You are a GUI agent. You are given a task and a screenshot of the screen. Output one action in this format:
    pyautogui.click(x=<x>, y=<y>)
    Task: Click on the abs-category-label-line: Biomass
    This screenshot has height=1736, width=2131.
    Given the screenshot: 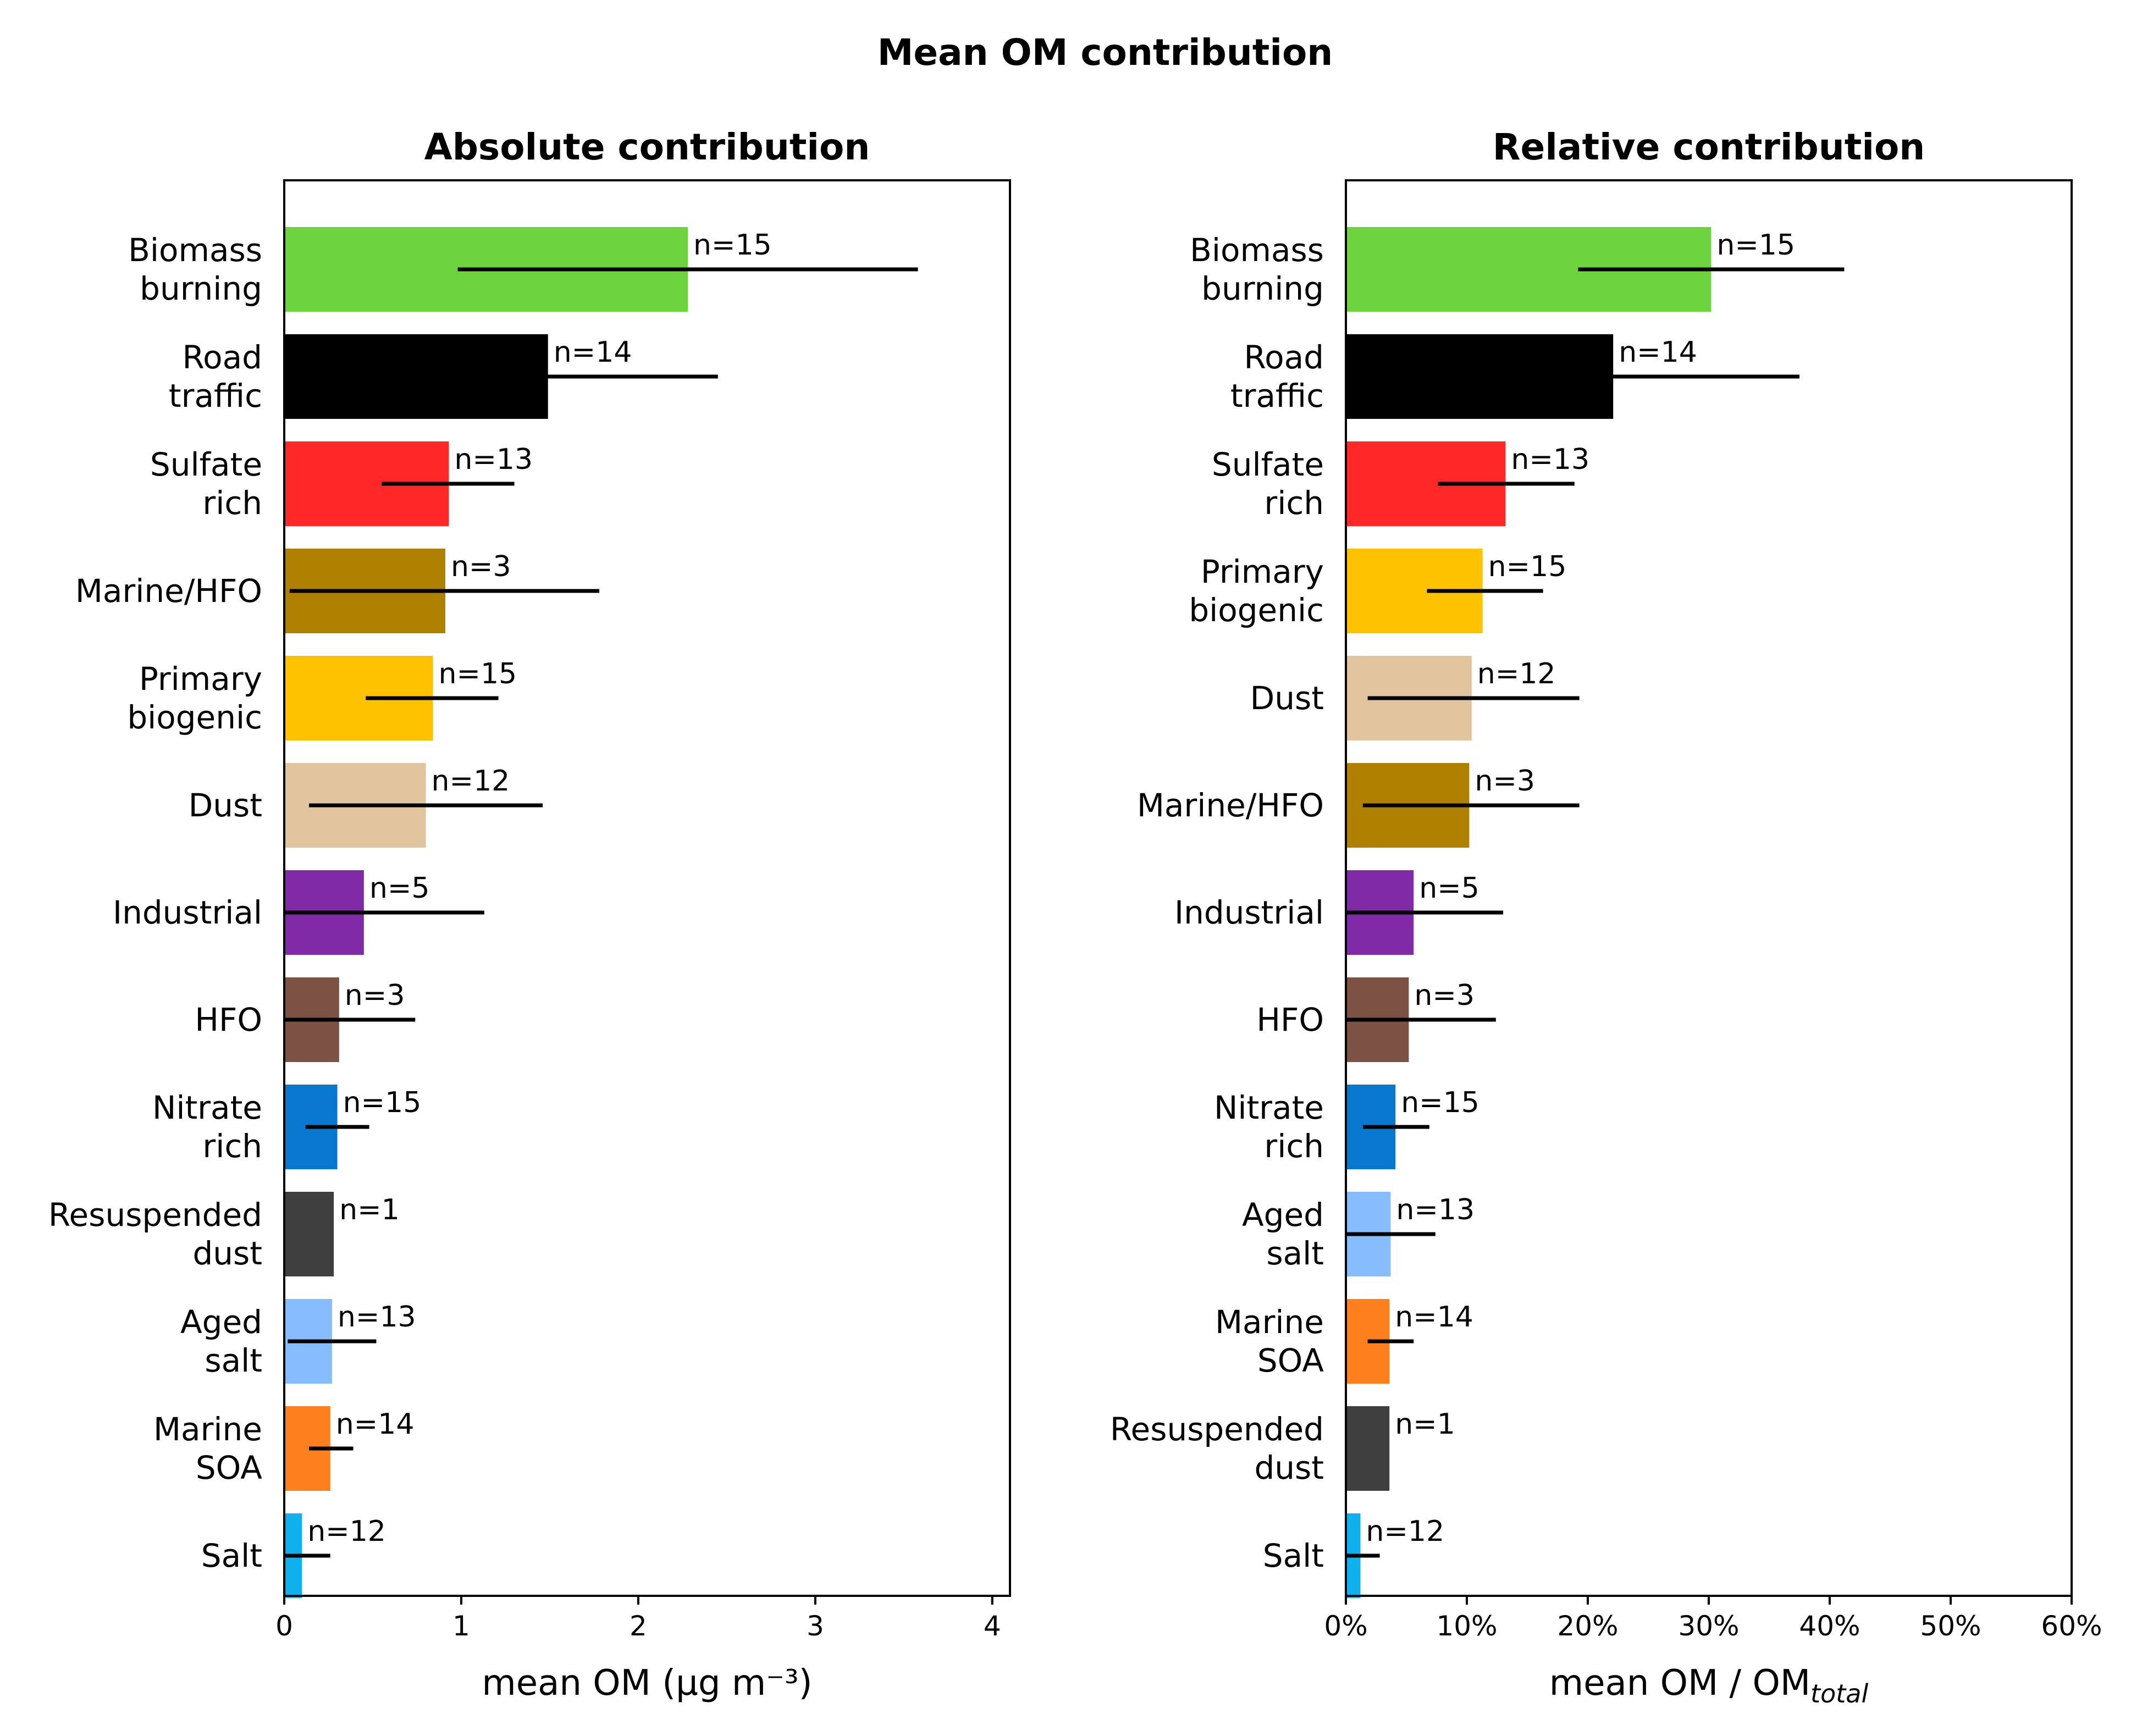 What is the action you would take?
    pyautogui.click(x=195, y=250)
    